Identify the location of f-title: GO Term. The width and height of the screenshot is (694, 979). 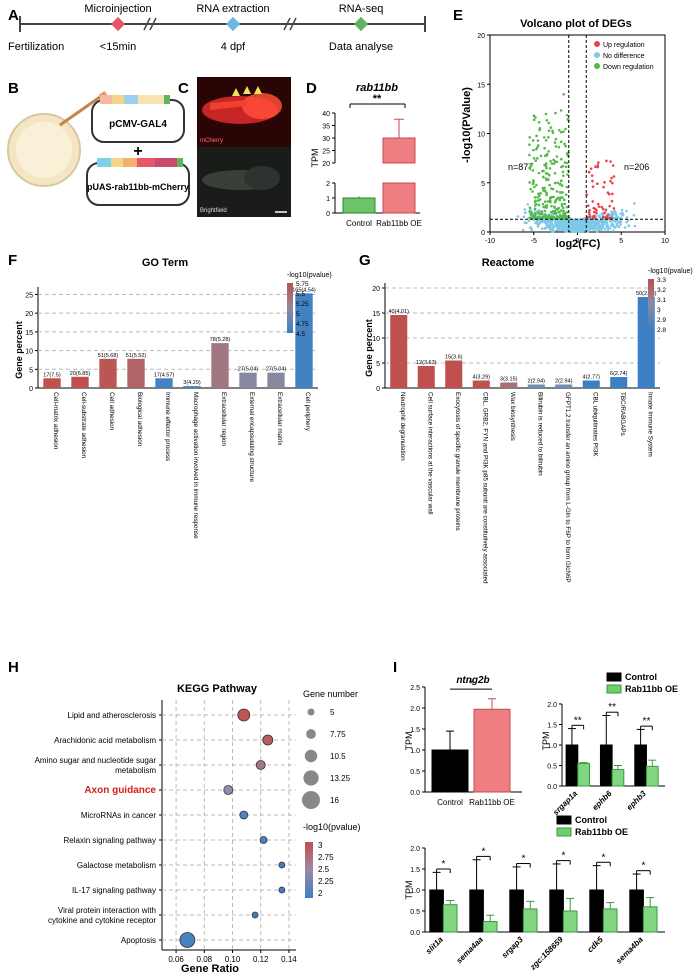
(165, 263).